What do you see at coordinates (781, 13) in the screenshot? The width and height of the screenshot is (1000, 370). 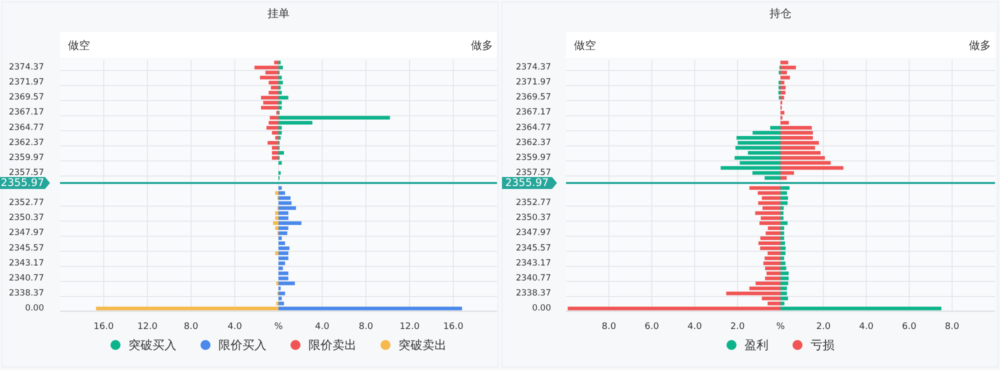 I see `chart-title: 持仓` at bounding box center [781, 13].